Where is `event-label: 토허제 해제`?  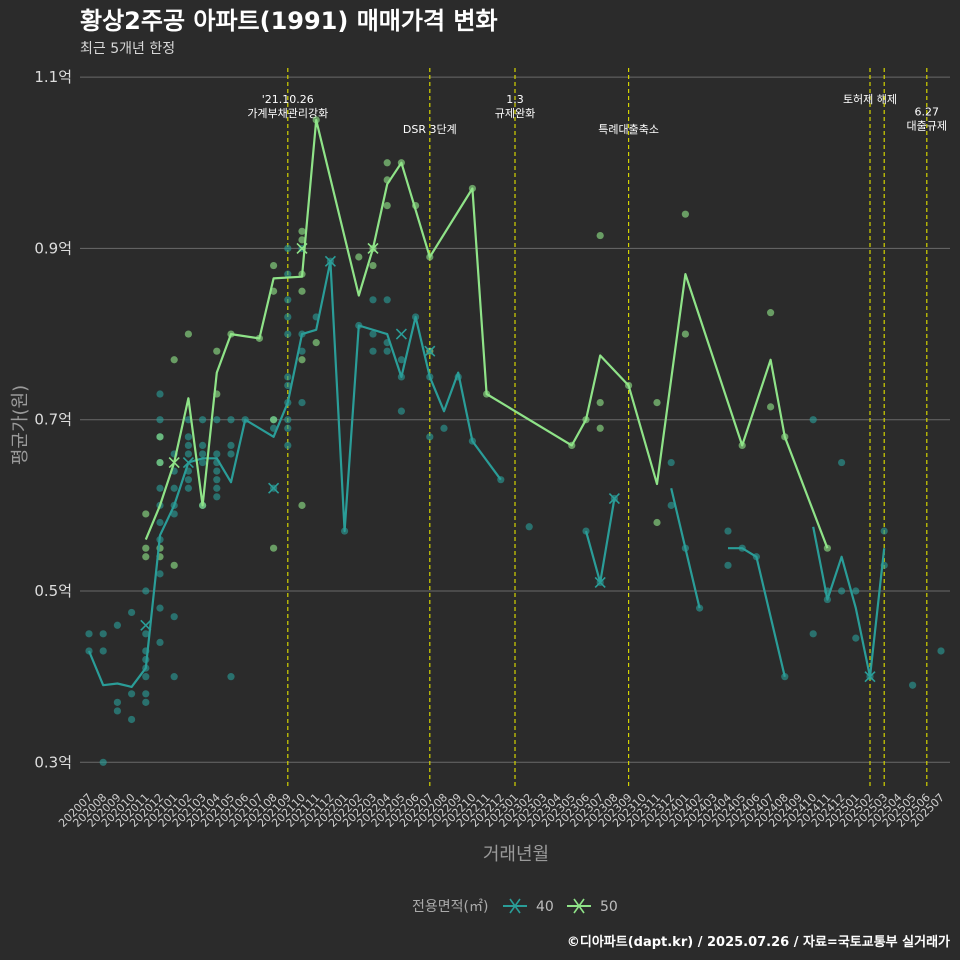 event-label: 토허제 해제 is located at coordinates (870, 99).